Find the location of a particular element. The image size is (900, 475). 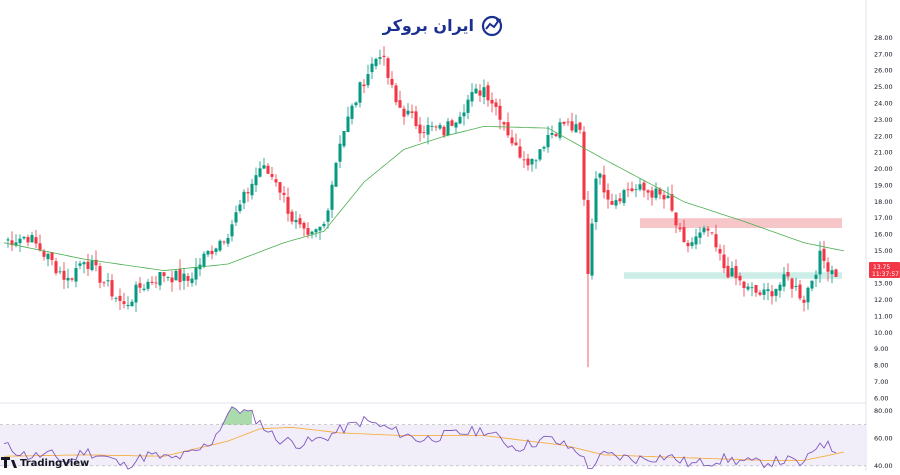

rsi-ma-line is located at coordinates (424, 443).